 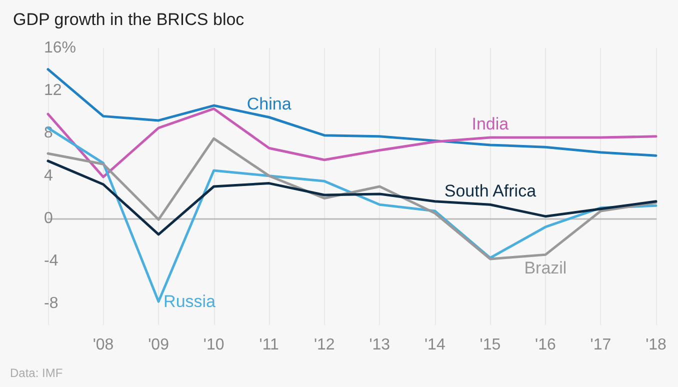 What do you see at coordinates (435, 345) in the screenshot?
I see `x-tick-label: '14` at bounding box center [435, 345].